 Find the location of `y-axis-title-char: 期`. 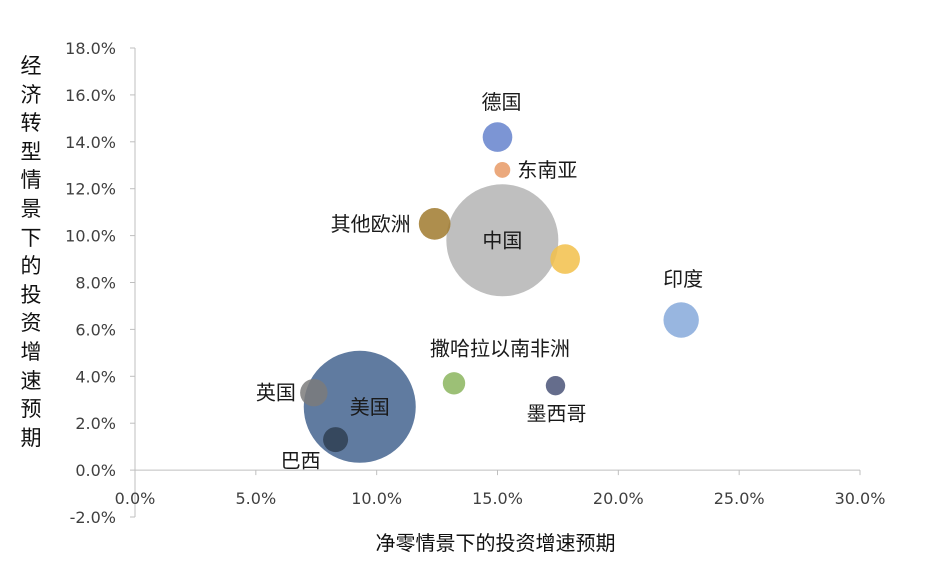

y-axis-title-char: 期 is located at coordinates (31, 437).